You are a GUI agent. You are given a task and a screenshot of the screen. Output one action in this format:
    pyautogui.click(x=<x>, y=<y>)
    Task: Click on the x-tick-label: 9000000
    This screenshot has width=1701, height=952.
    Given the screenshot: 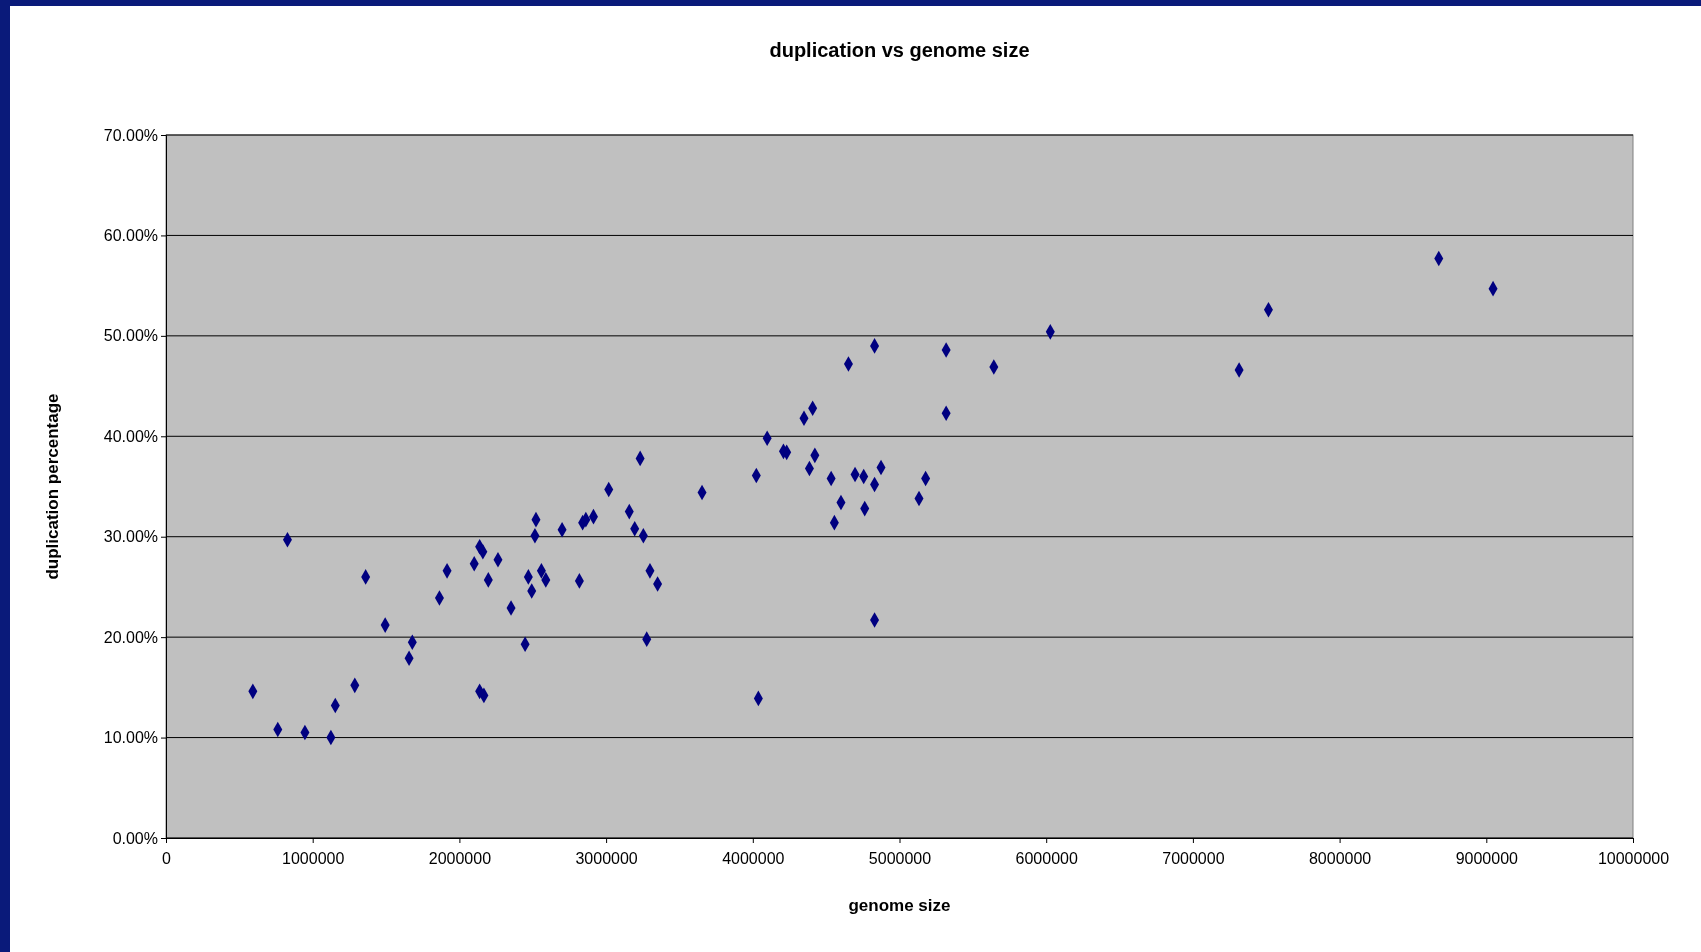 What is the action you would take?
    pyautogui.click(x=1487, y=858)
    